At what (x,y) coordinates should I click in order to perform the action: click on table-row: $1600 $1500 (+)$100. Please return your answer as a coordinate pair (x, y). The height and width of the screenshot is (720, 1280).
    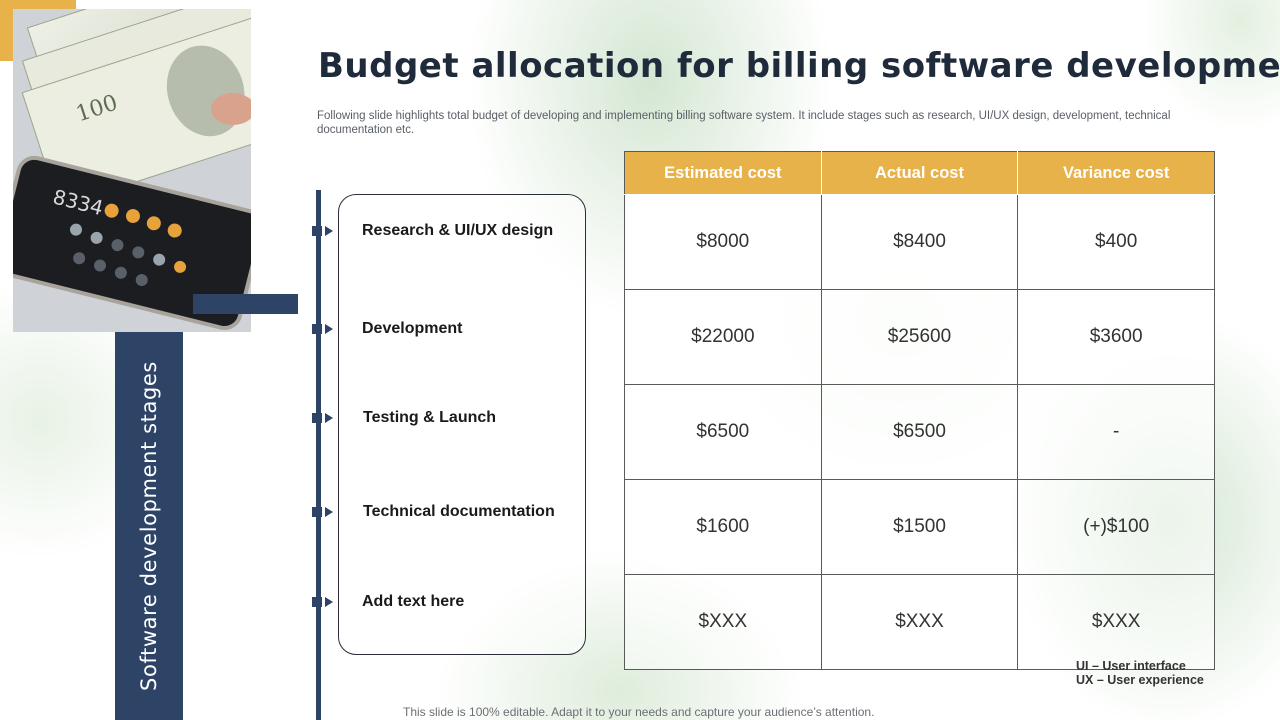
    Looking at the image, I should click on (919, 527).